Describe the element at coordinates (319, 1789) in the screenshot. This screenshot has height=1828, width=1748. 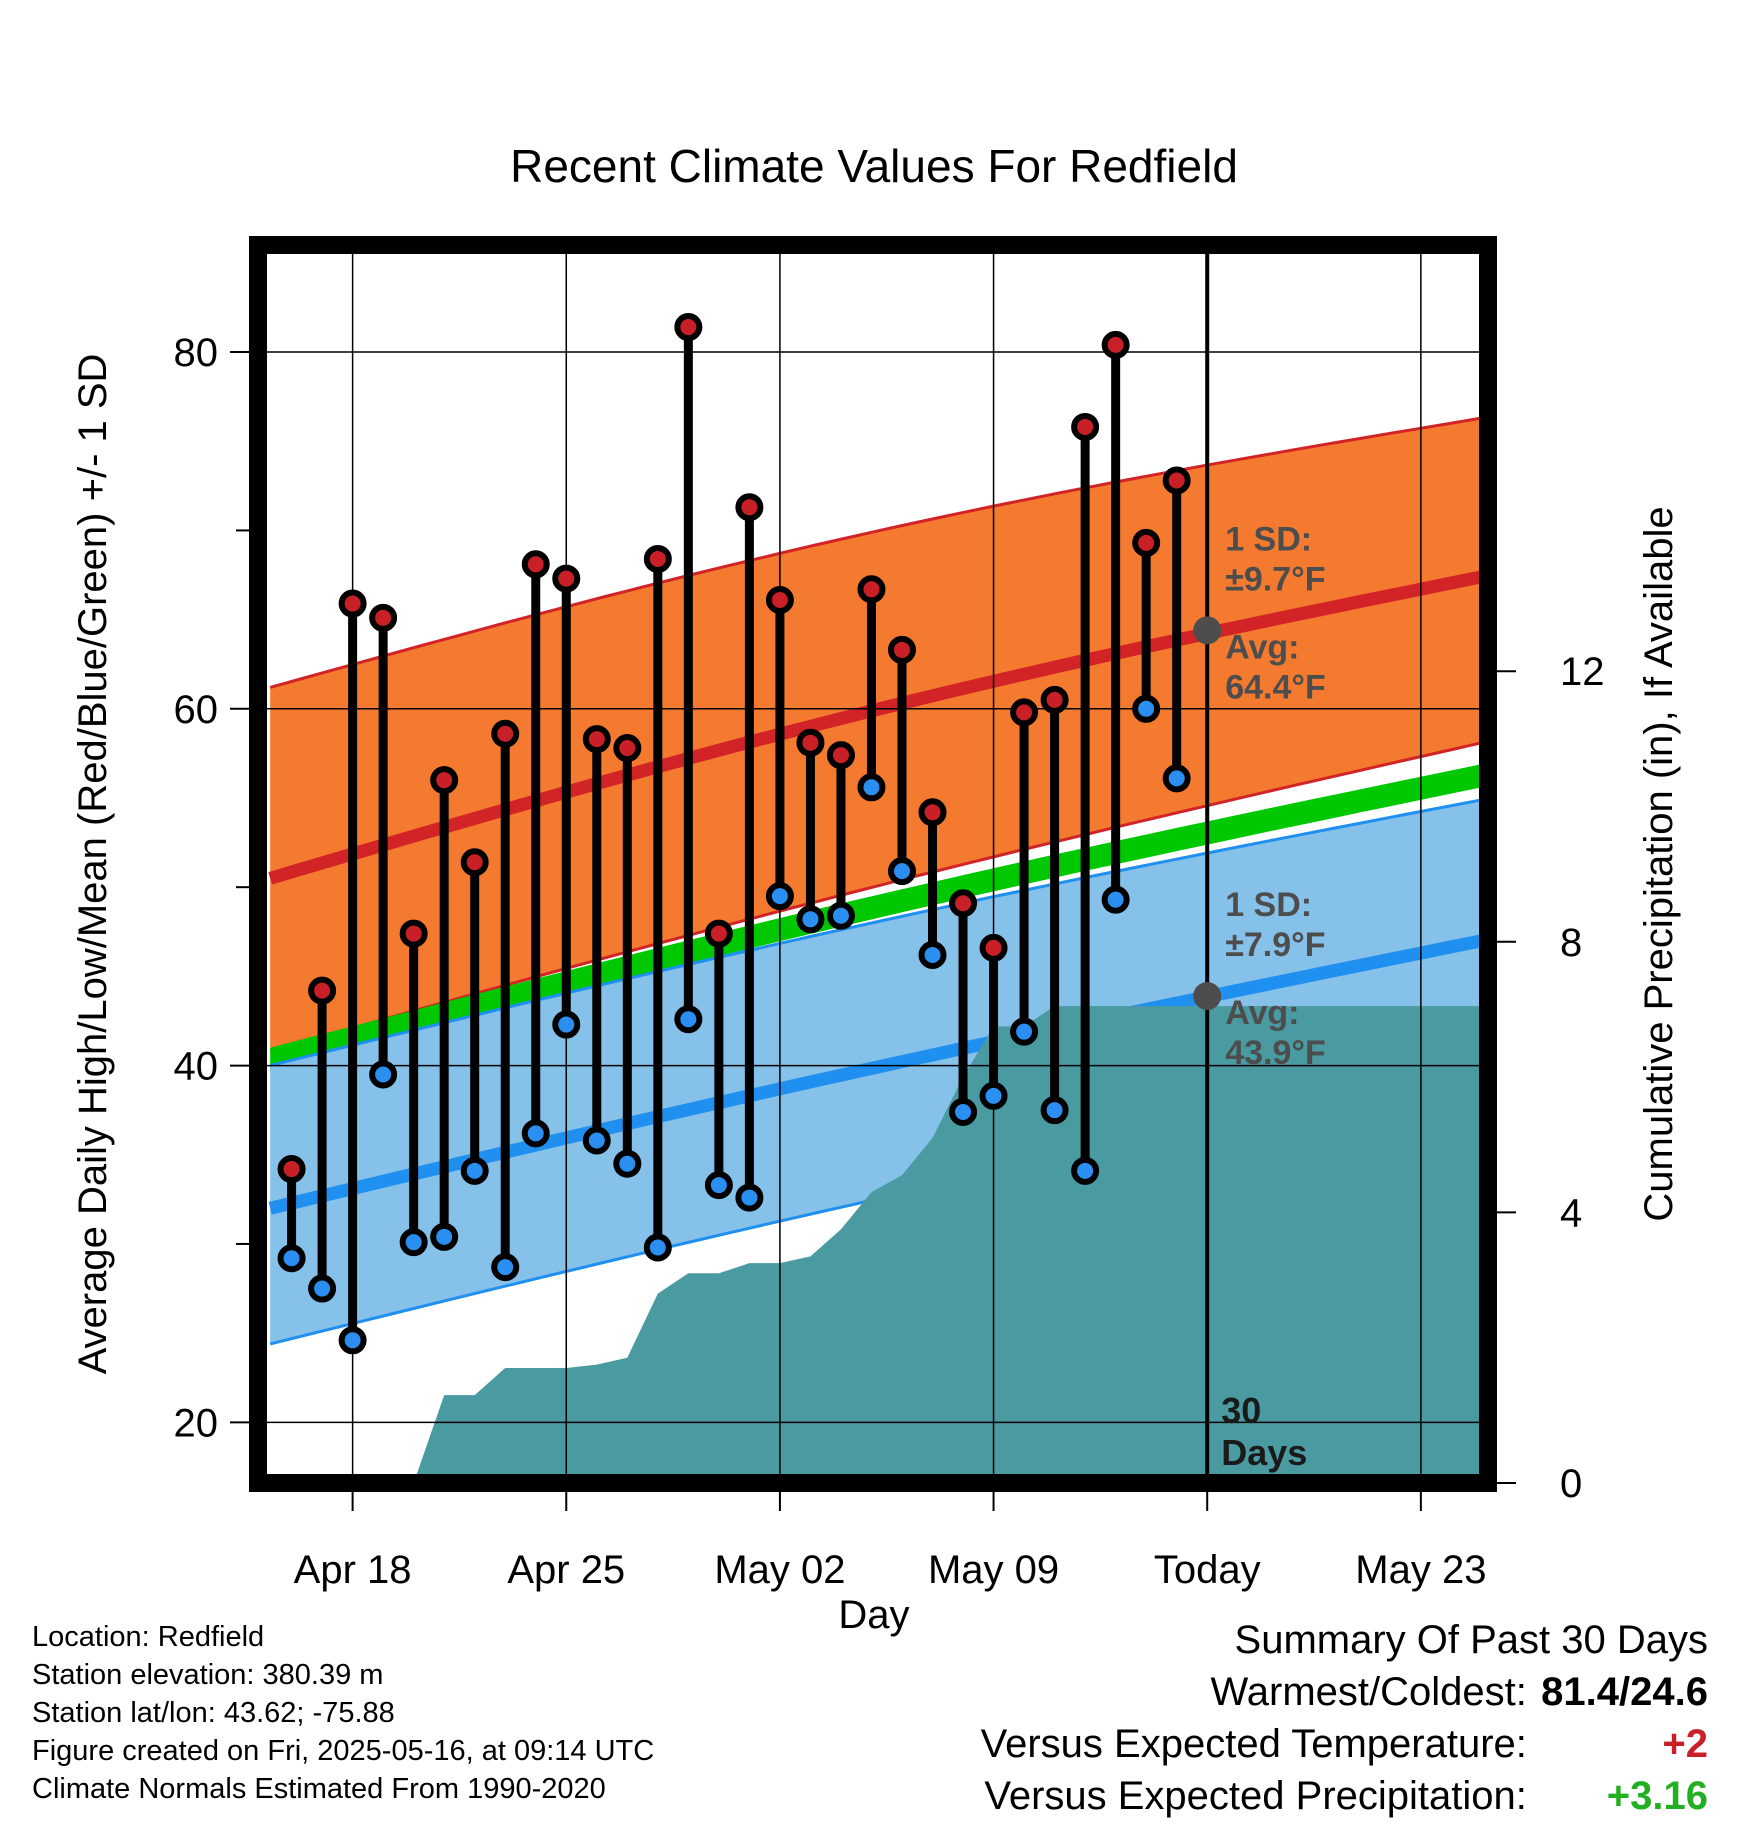
I see `normals-text: Climate Normals Estimated From 1990-2020` at that location.